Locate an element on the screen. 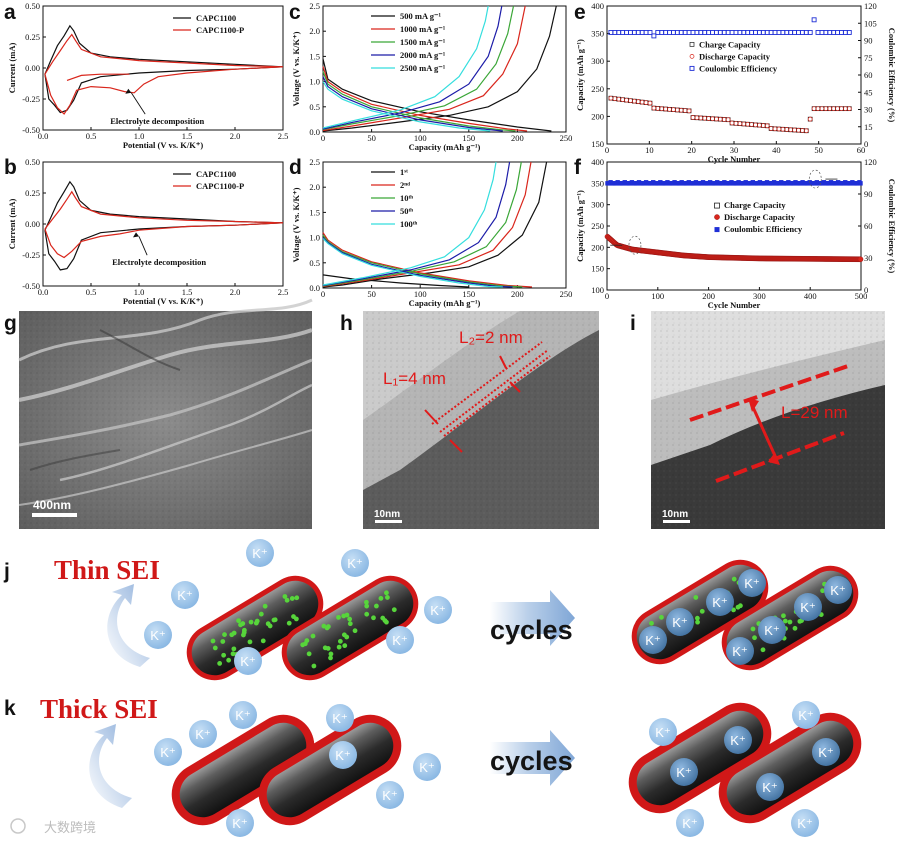 This screenshot has width=901, height=847. y-tick-label: 350 is located at coordinates (597, 183).